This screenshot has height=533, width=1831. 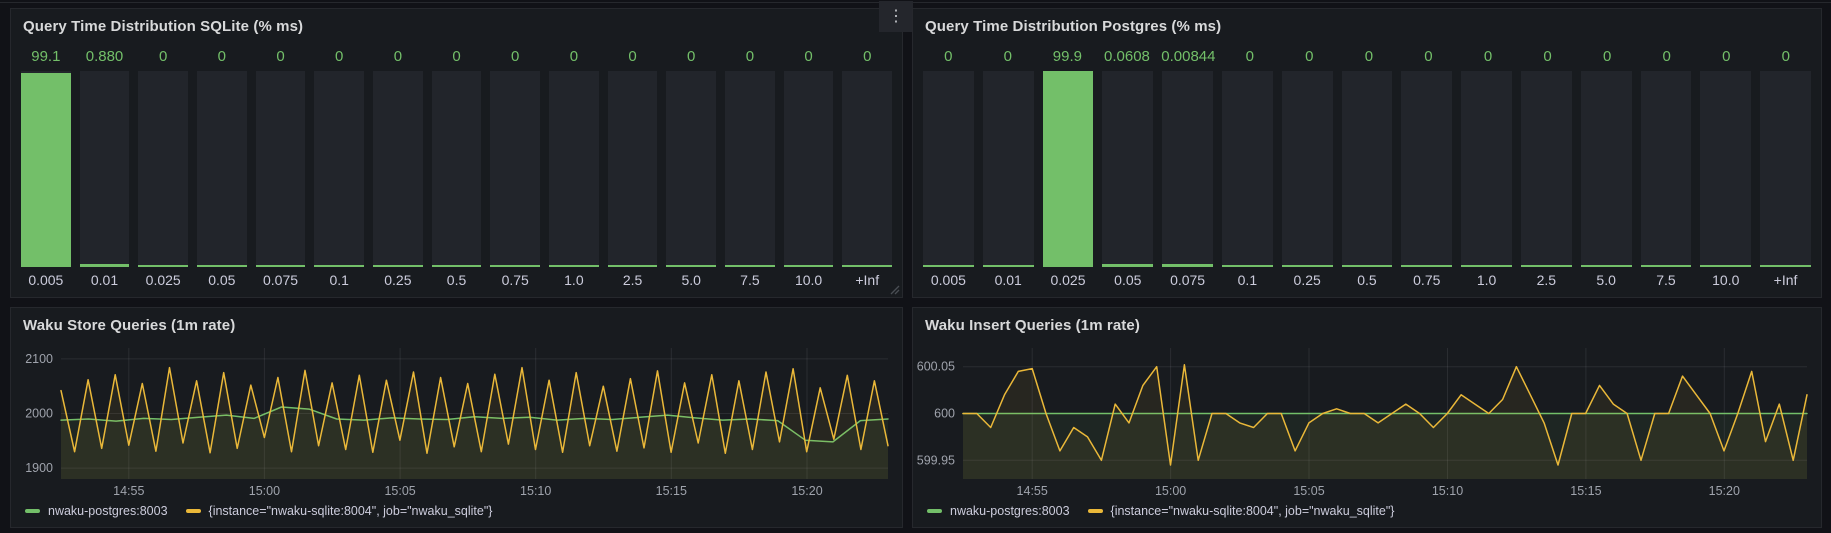 What do you see at coordinates (129, 325) in the screenshot?
I see `panel-title: Waku Store Queries (1m rate)` at bounding box center [129, 325].